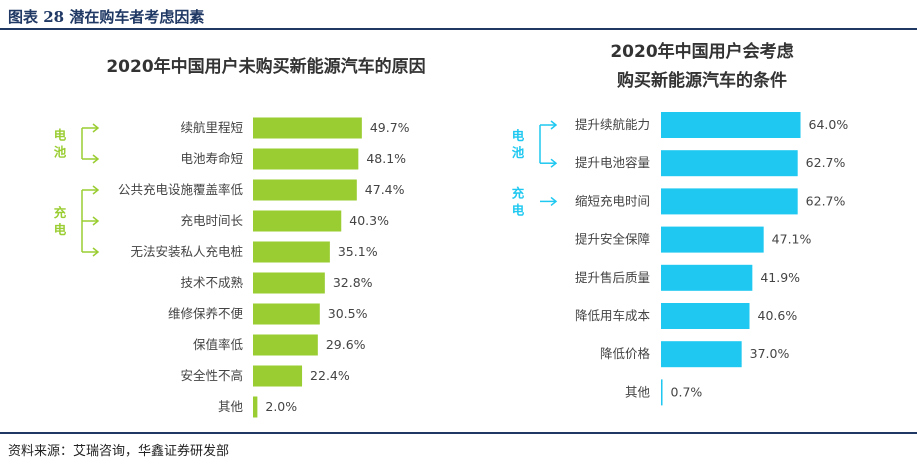 This screenshot has width=917, height=467. What do you see at coordinates (612, 124) in the screenshot?
I see `category-label: 提升续航能力` at bounding box center [612, 124].